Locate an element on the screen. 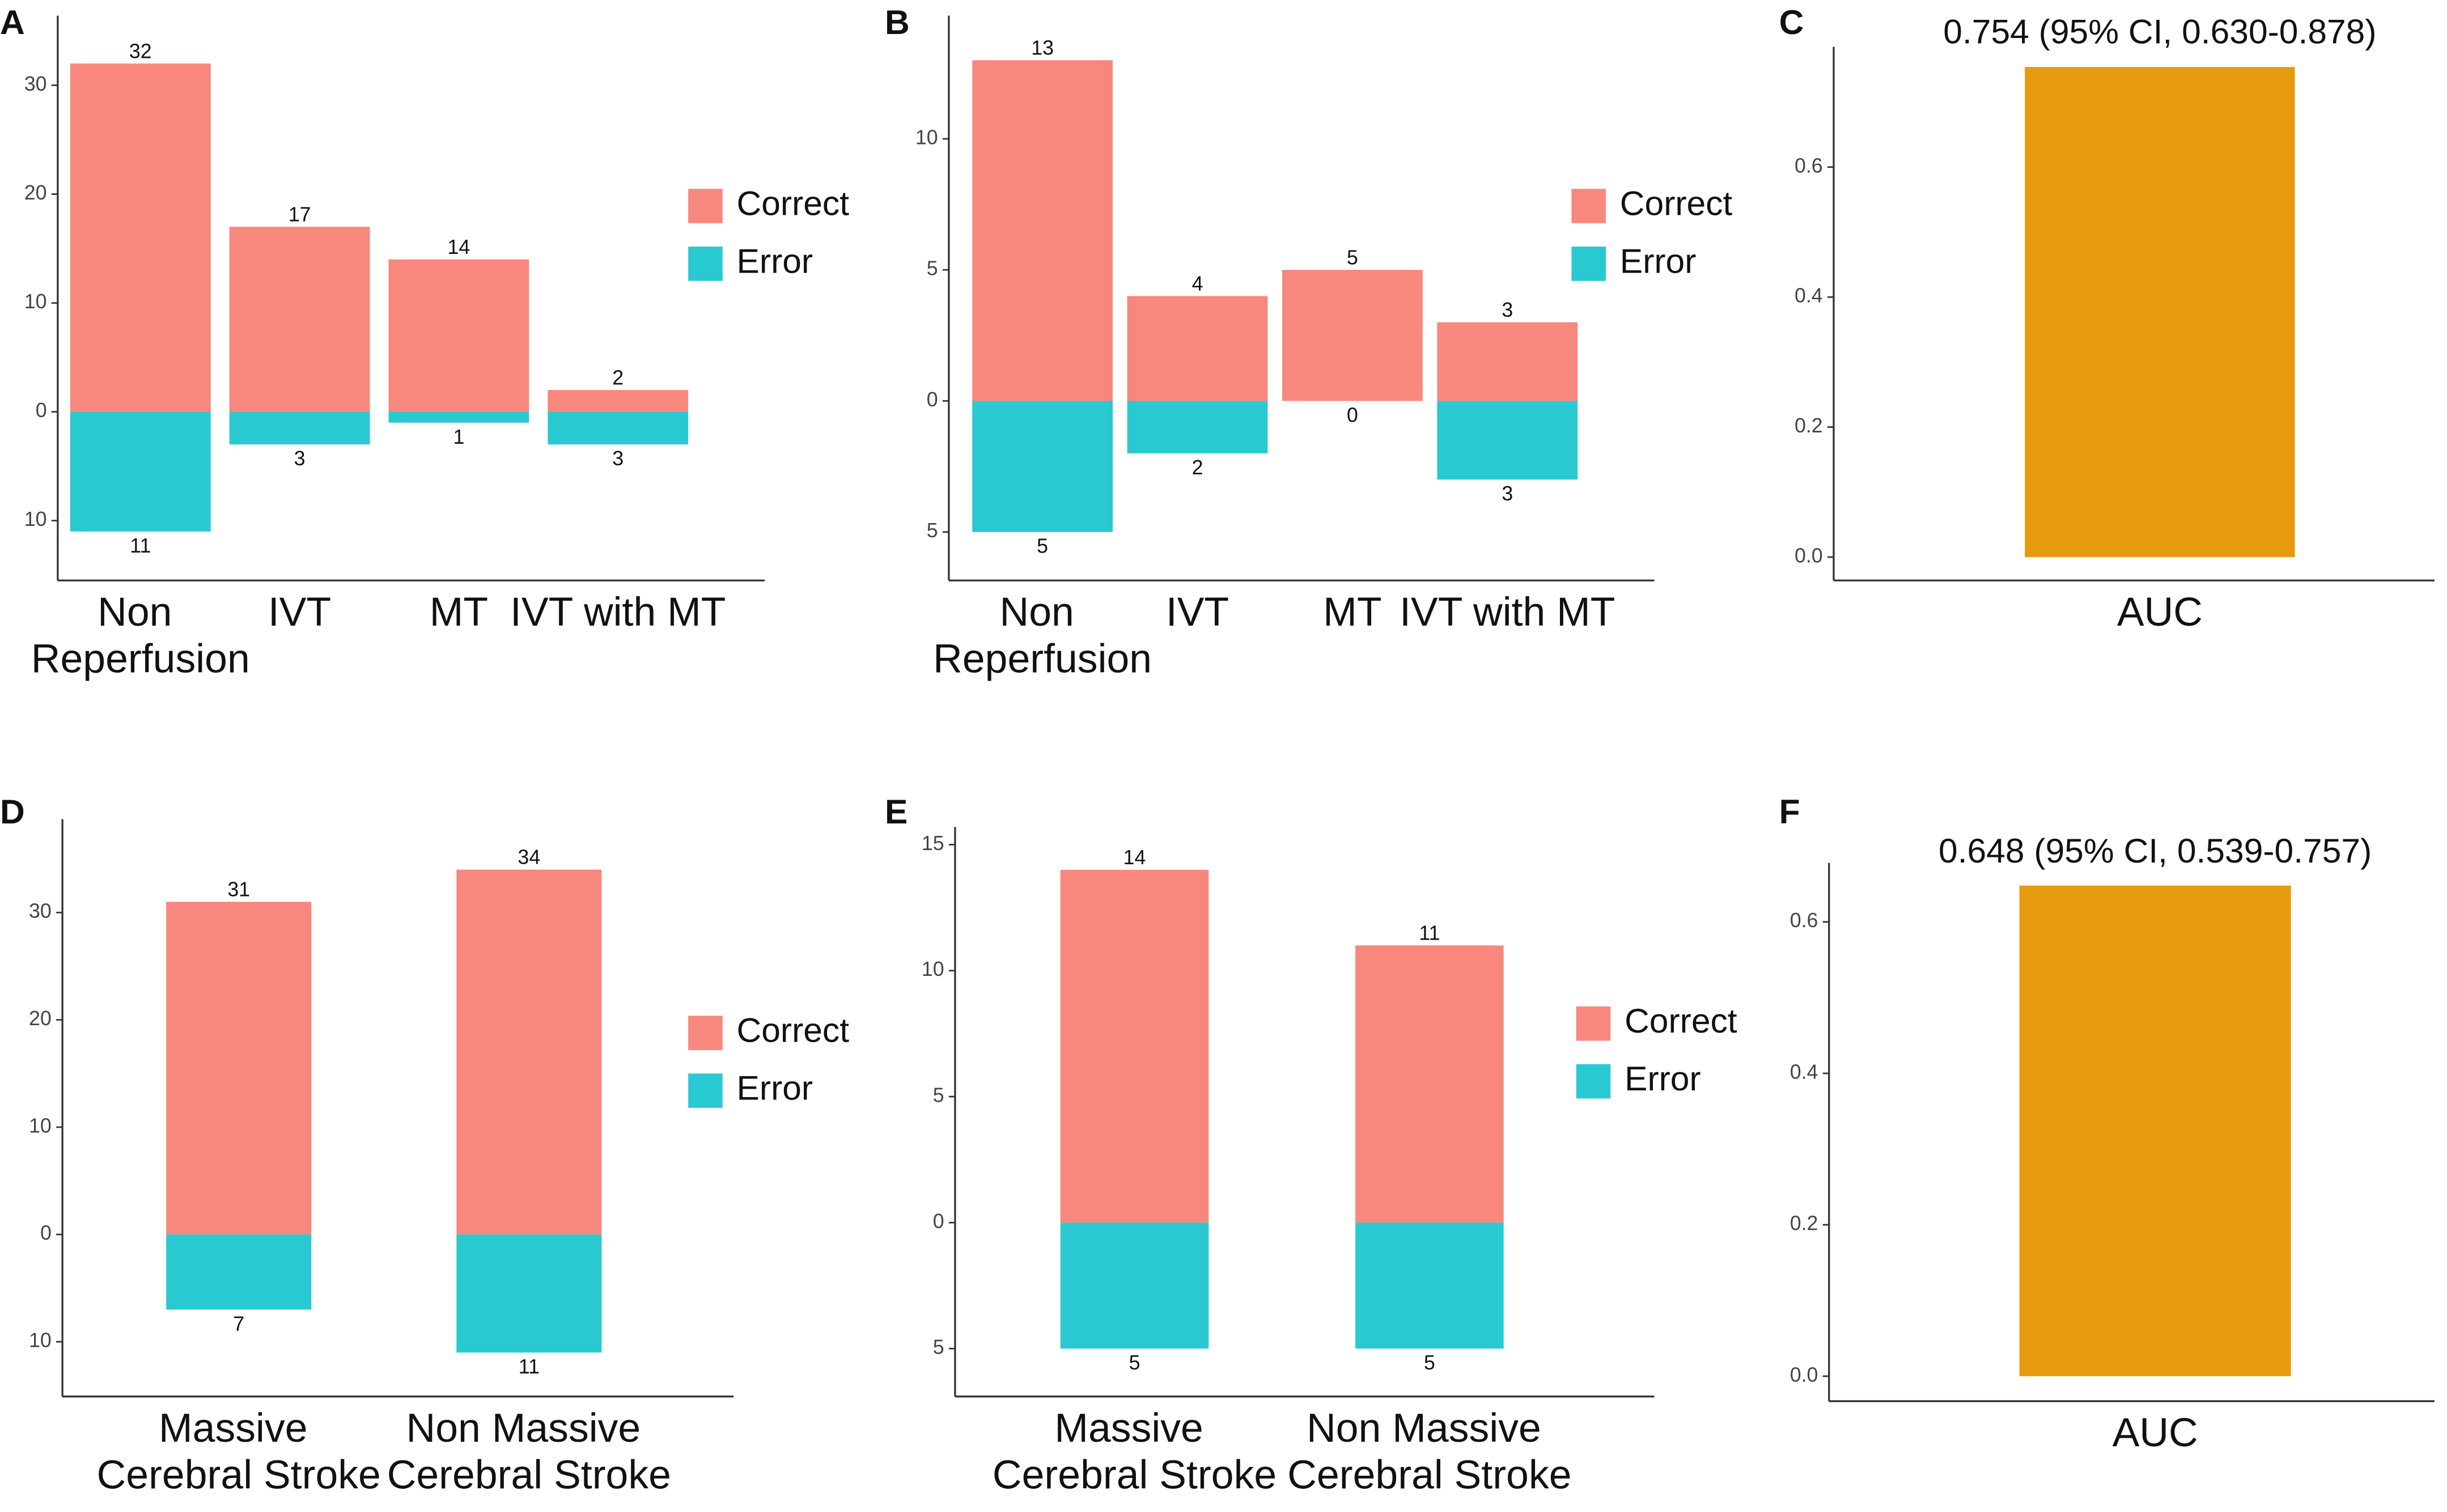  panel-label: A is located at coordinates (12, 22).